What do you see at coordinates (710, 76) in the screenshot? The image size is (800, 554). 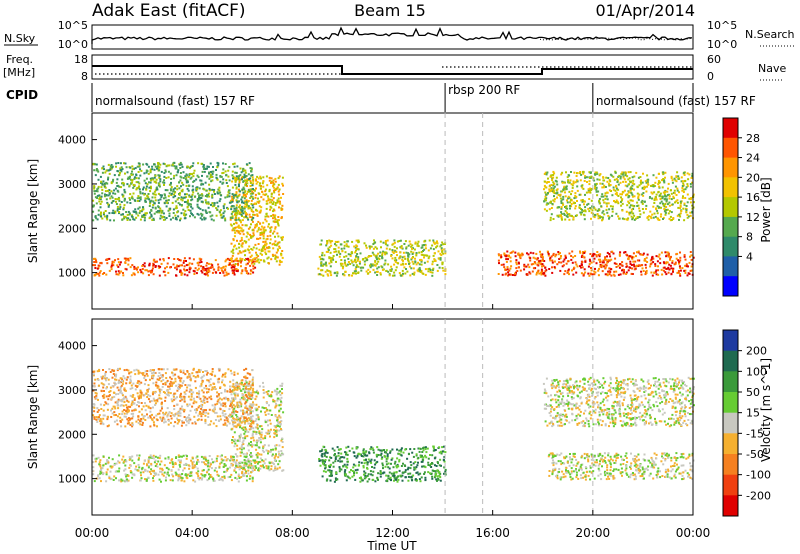 I see `nave-tick: 0` at bounding box center [710, 76].